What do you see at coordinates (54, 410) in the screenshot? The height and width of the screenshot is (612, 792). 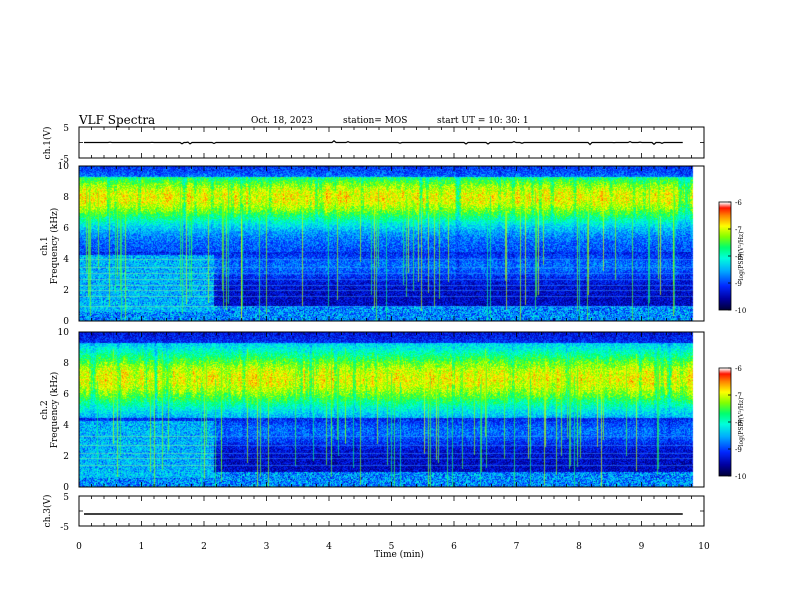 I see `ch2-spec-ylabel: Frequency (kHz)` at bounding box center [54, 410].